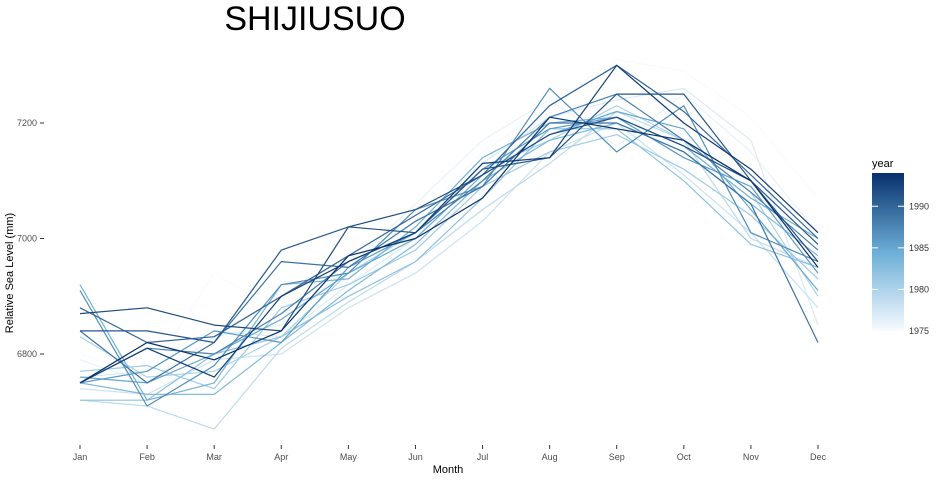 This screenshot has width=940, height=480. I want to click on x-tick-label: Aug, so click(550, 457).